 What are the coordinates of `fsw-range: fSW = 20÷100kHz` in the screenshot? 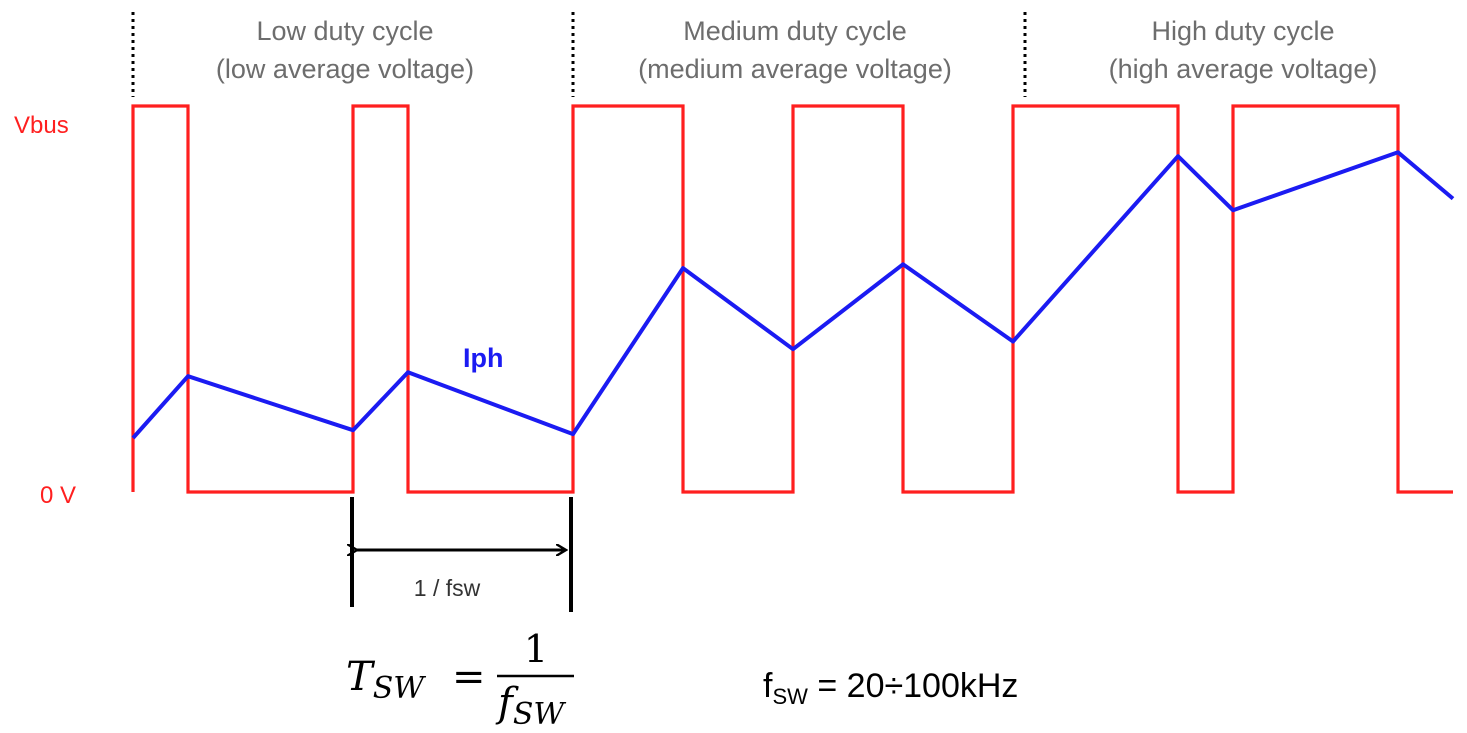 It's located at (890, 688).